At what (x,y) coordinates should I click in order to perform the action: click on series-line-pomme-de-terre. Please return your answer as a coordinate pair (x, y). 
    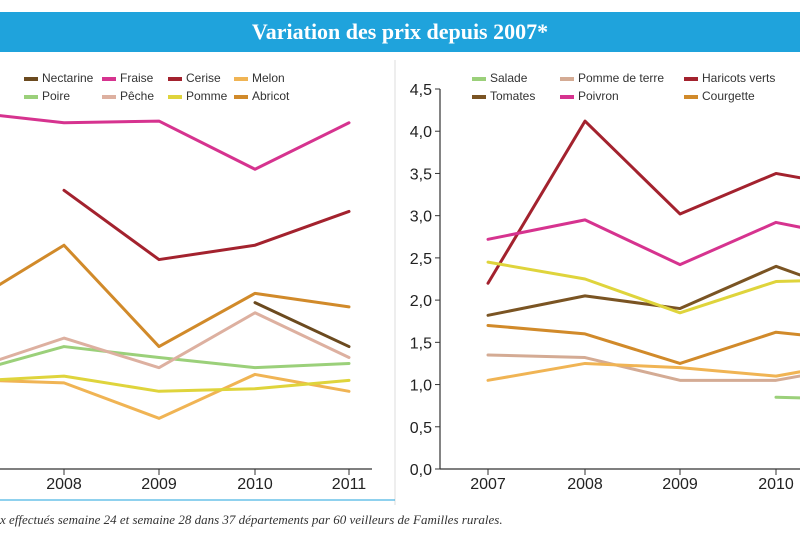
    Looking at the image, I should click on (643, 367).